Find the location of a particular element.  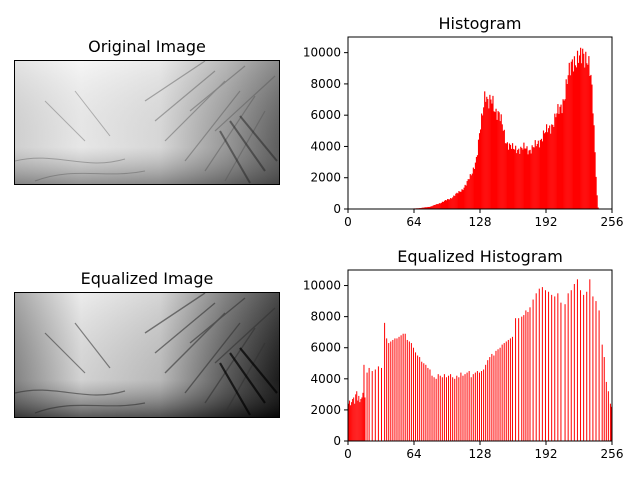

equalized-histogram-xtick-label: 128 is located at coordinates (480, 454).